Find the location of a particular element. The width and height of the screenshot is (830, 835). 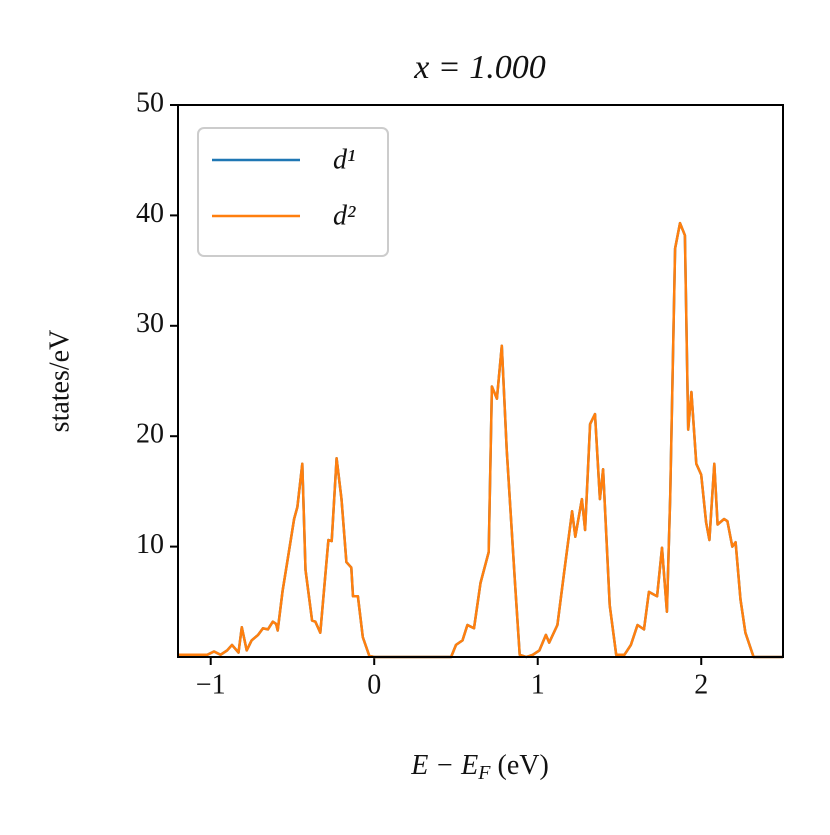

y-tick-label: 20 is located at coordinates (150, 434).